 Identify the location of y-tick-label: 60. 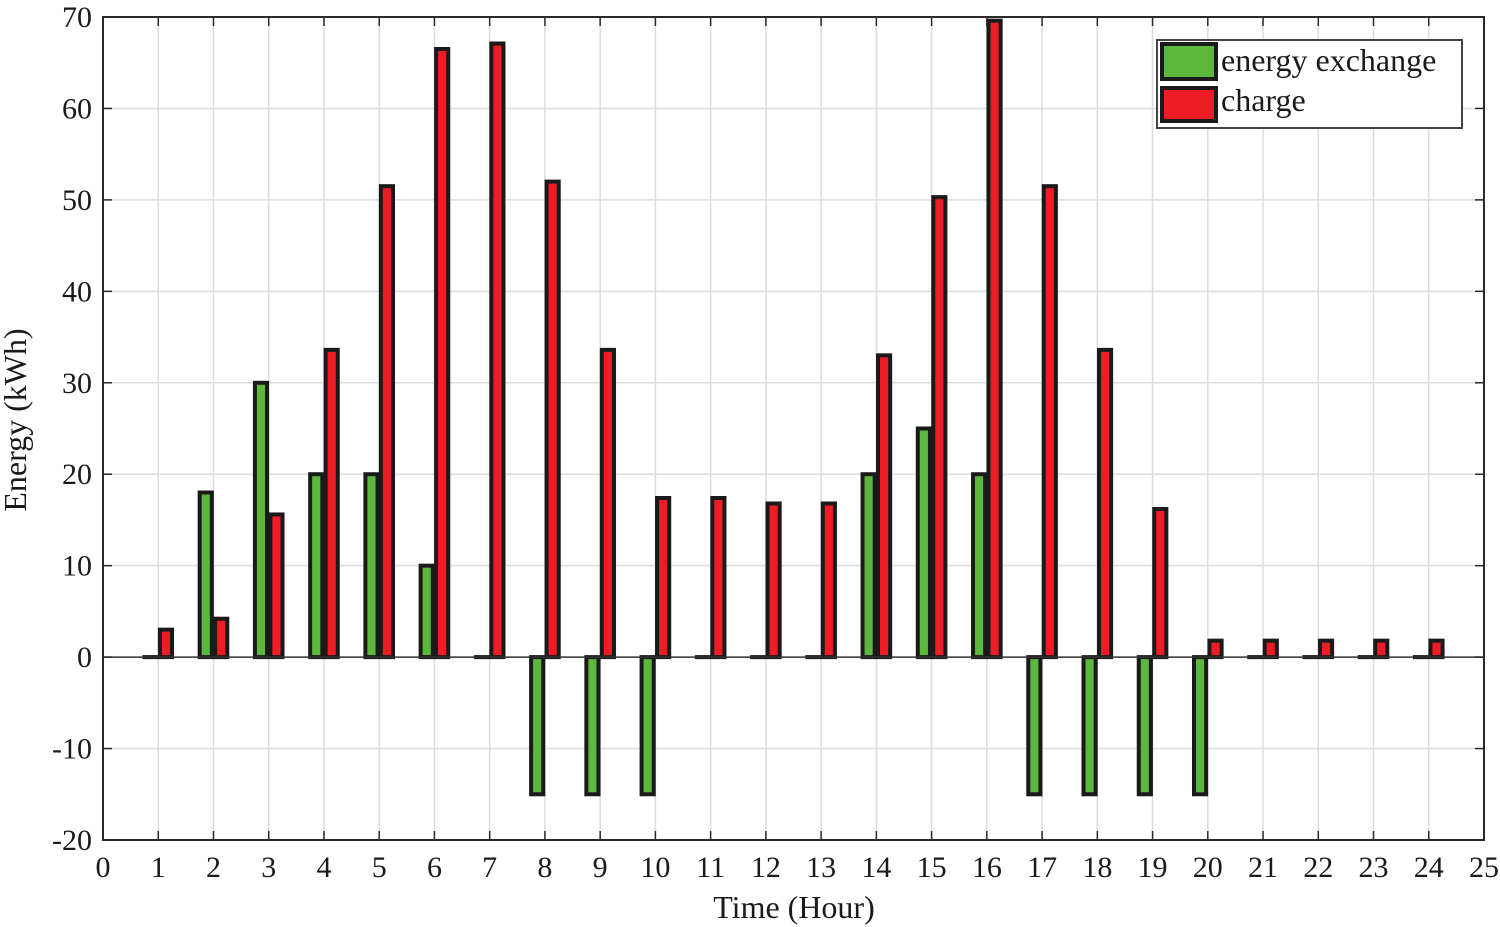
(77, 108).